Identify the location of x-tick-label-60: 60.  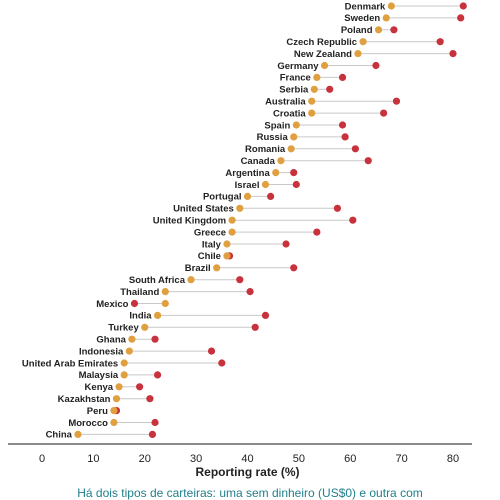
(350, 459).